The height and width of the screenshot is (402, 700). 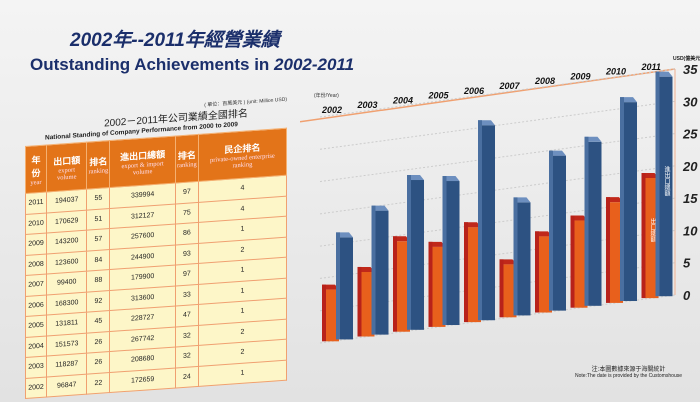 I want to click on column-header-en: year, so click(x=36, y=182).